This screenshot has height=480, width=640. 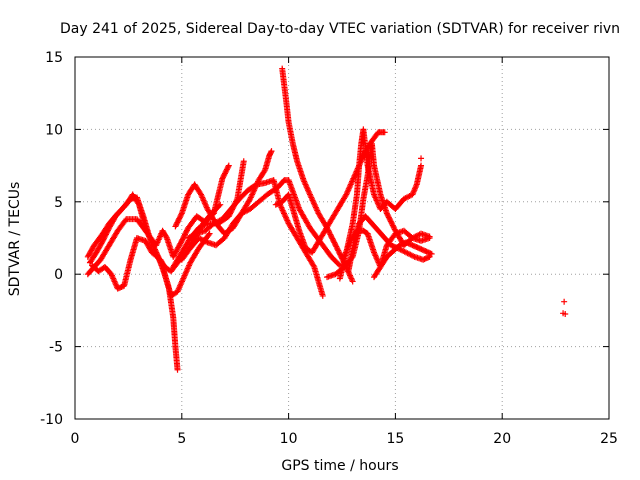 What do you see at coordinates (51, 420) in the screenshot?
I see `y-tick-label: -10` at bounding box center [51, 420].